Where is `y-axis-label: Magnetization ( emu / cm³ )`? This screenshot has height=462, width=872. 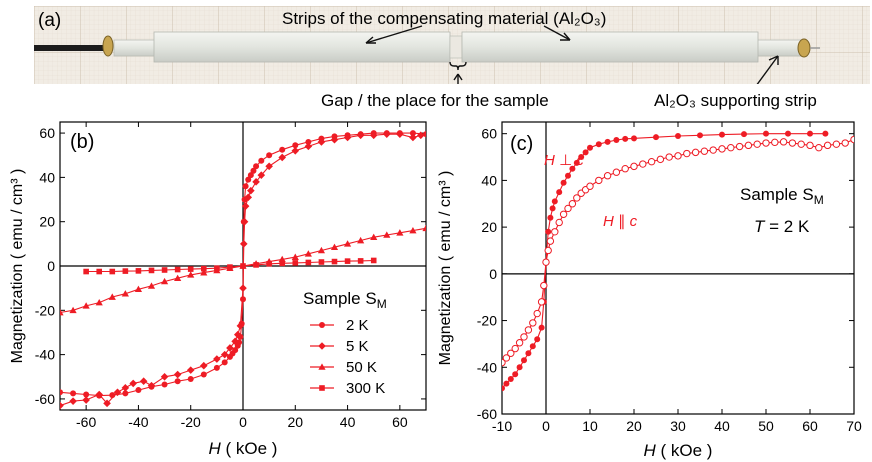 y-axis-label: Magnetization ( emu / cm³ ) is located at coordinates (445, 268).